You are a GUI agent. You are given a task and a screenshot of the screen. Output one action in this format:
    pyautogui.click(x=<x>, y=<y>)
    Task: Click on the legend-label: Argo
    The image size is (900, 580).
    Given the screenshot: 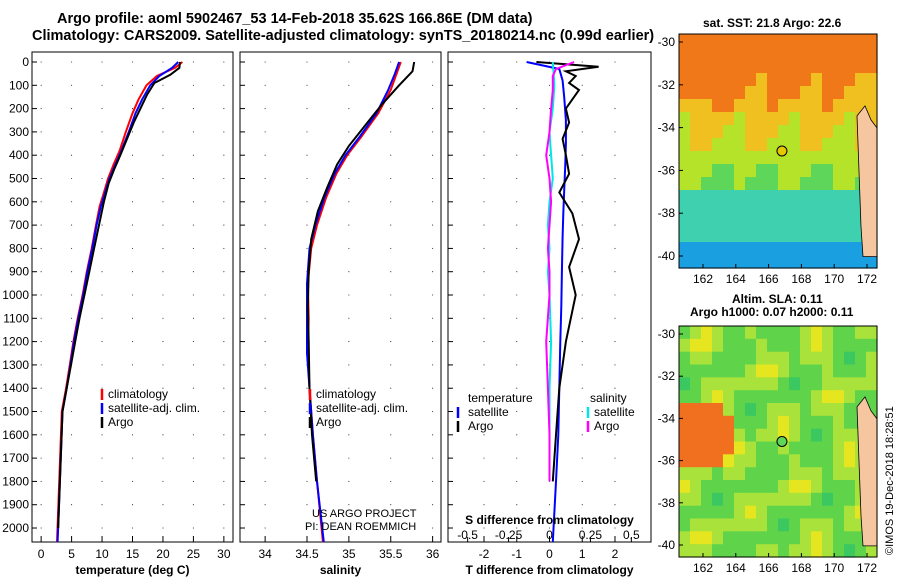 What is the action you would take?
    pyautogui.click(x=329, y=422)
    